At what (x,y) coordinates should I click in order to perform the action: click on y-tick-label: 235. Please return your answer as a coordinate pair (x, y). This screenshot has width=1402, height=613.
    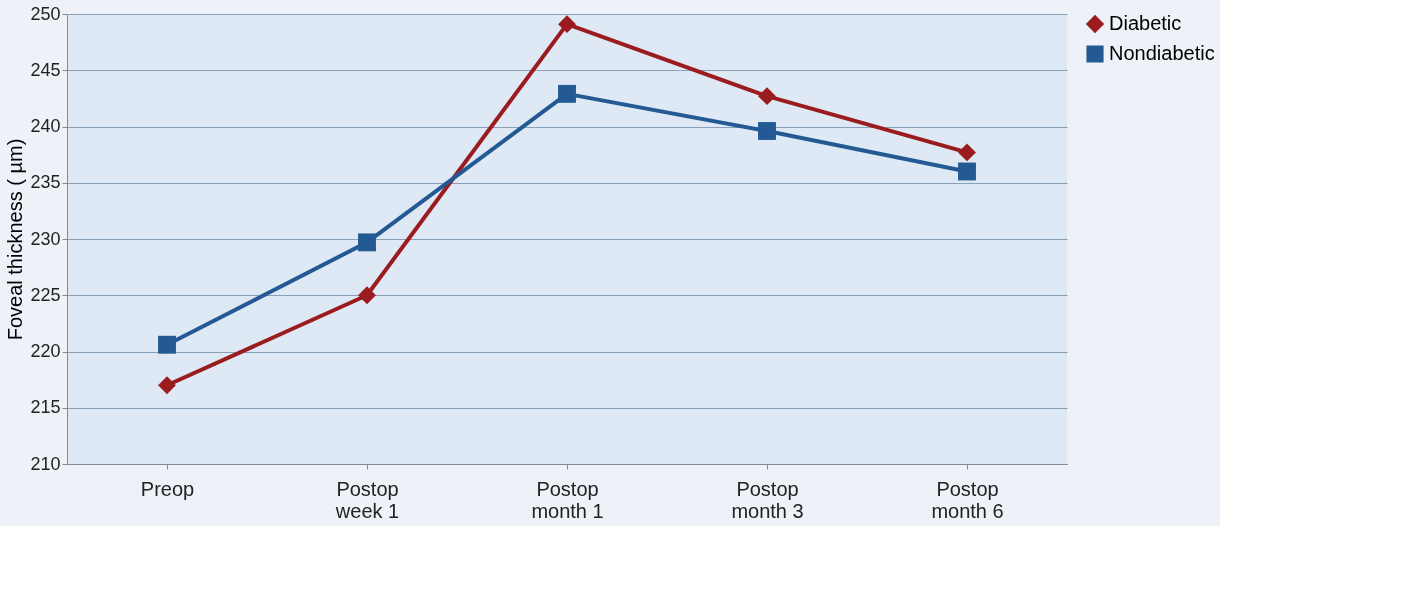
    Looking at the image, I should click on (45, 182).